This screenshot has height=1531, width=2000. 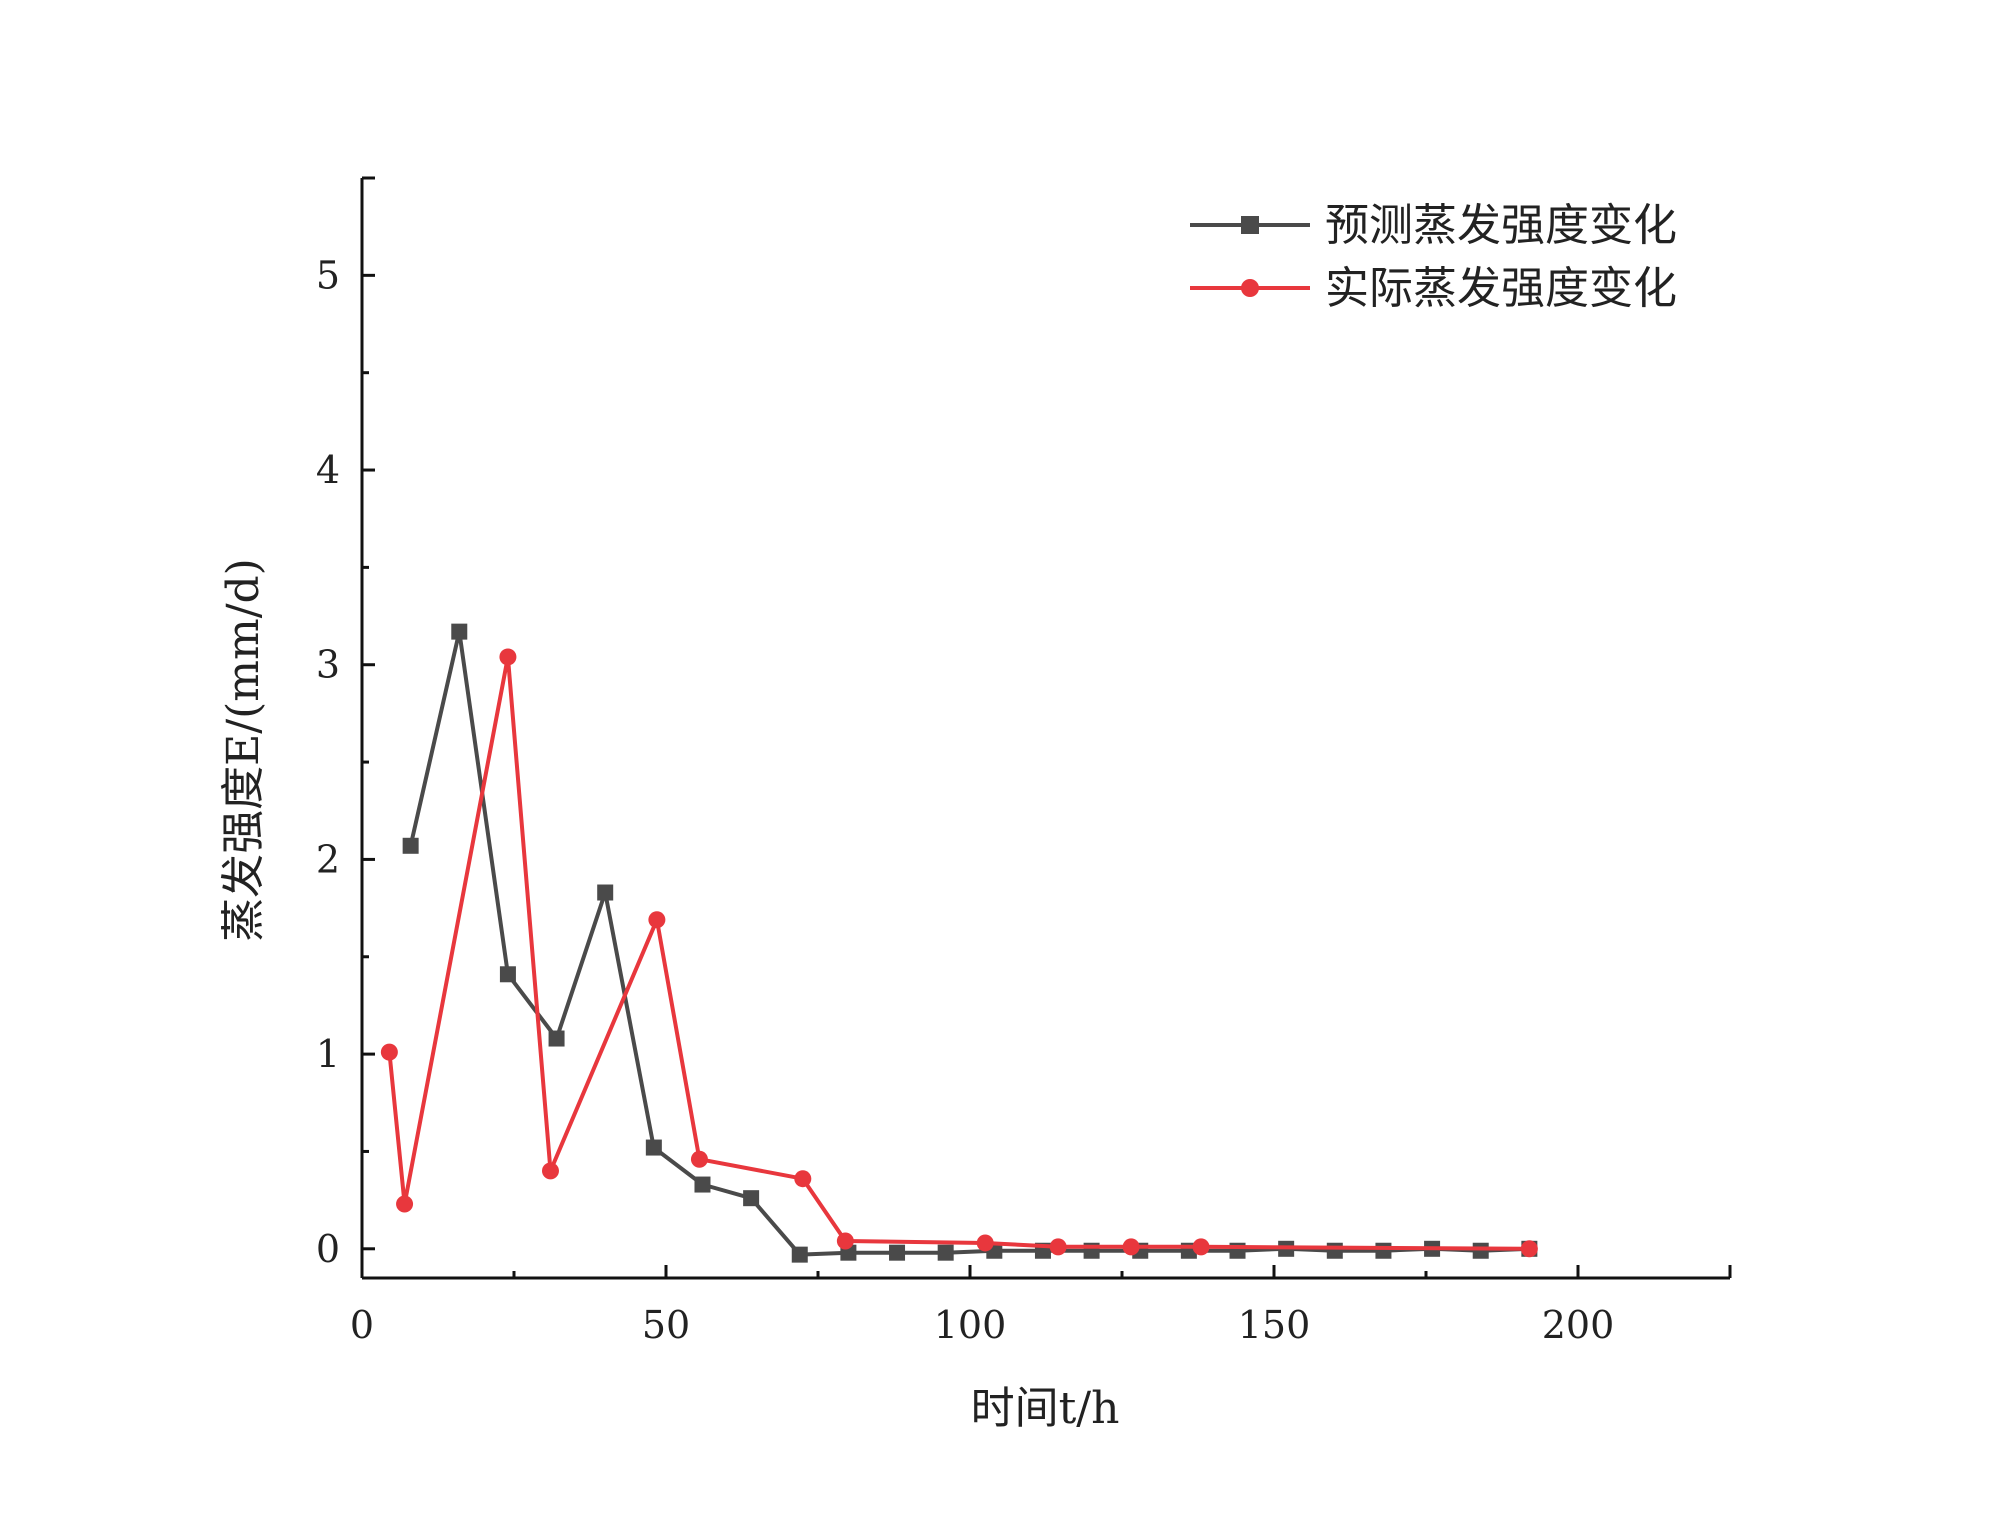 What do you see at coordinates (328, 470) in the screenshot?
I see `y-tick-label: 4` at bounding box center [328, 470].